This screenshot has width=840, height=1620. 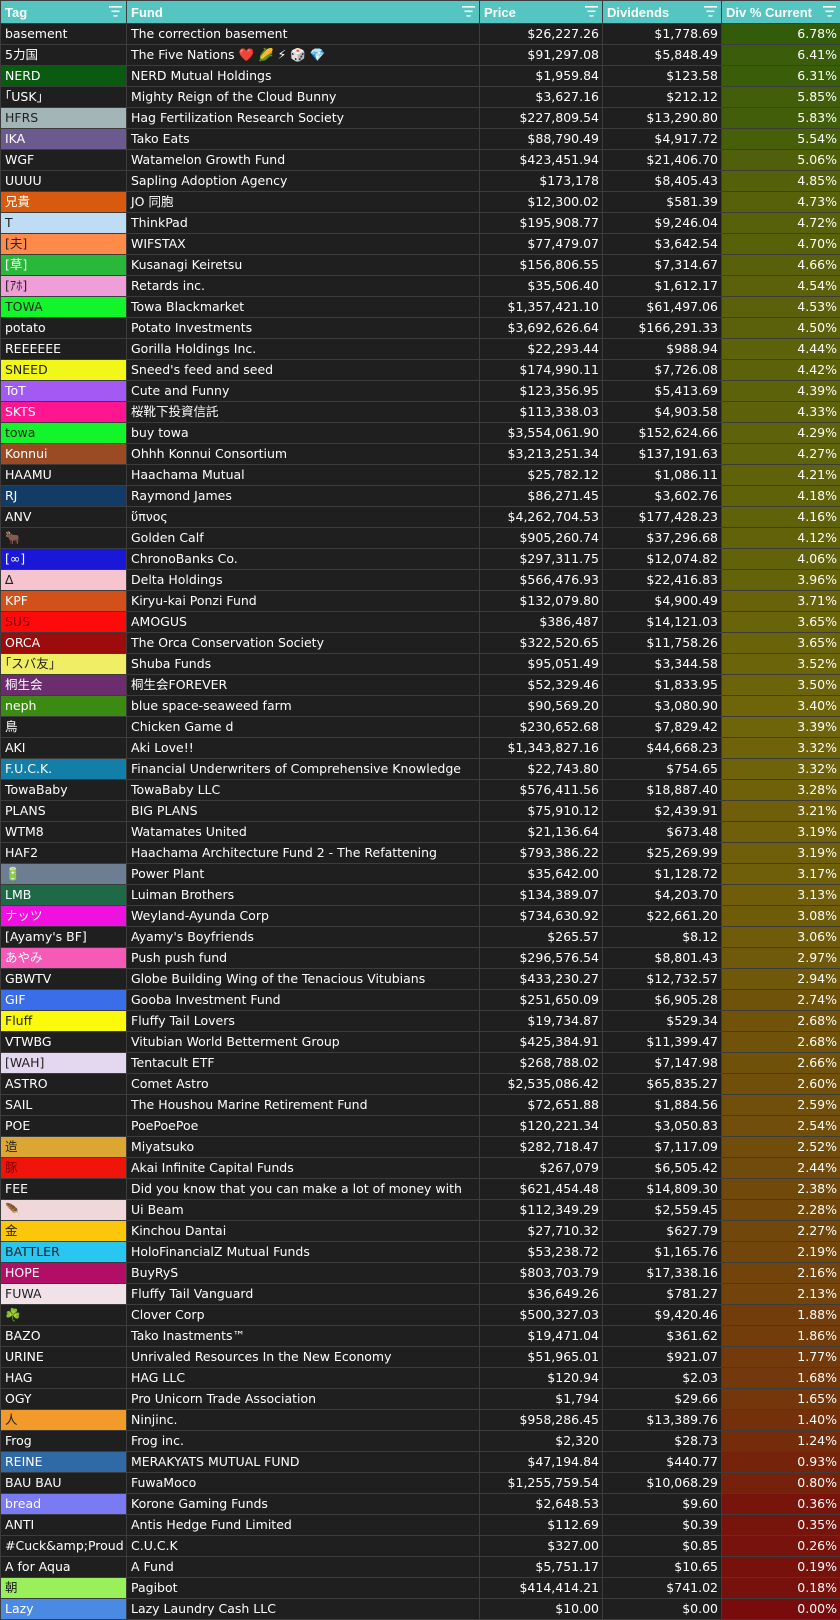 I want to click on div-pct-cell: 3.08%, so click(x=781, y=916).